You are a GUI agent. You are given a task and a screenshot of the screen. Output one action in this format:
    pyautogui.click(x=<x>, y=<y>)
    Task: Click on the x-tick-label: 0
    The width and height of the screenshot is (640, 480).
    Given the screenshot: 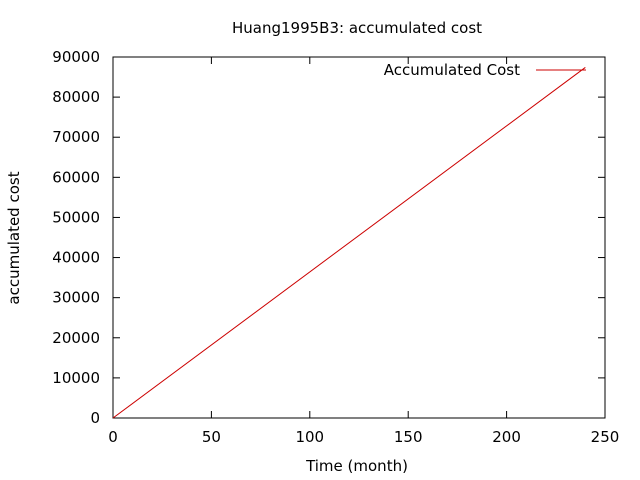 What is the action you would take?
    pyautogui.click(x=113, y=437)
    